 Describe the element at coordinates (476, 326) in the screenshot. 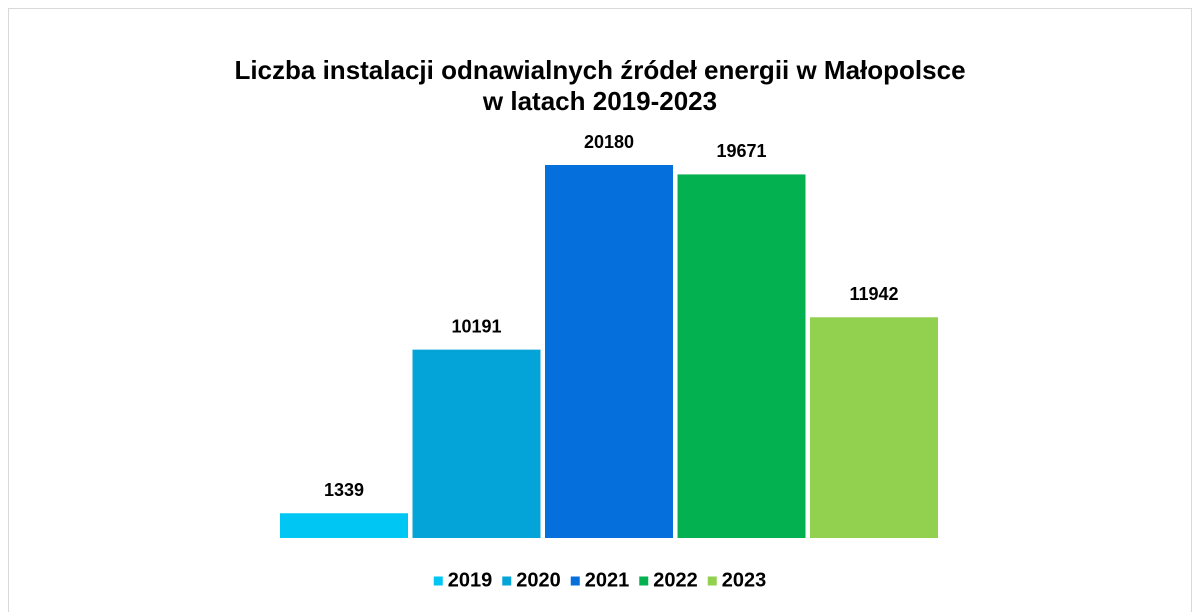

I see `data-label: 10191` at that location.